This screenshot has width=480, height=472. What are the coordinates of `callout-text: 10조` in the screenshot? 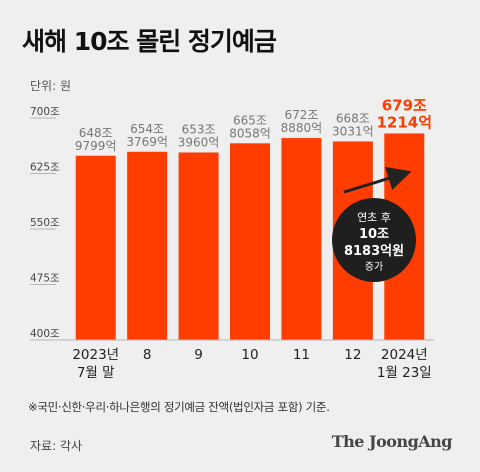 It's located at (374, 234).